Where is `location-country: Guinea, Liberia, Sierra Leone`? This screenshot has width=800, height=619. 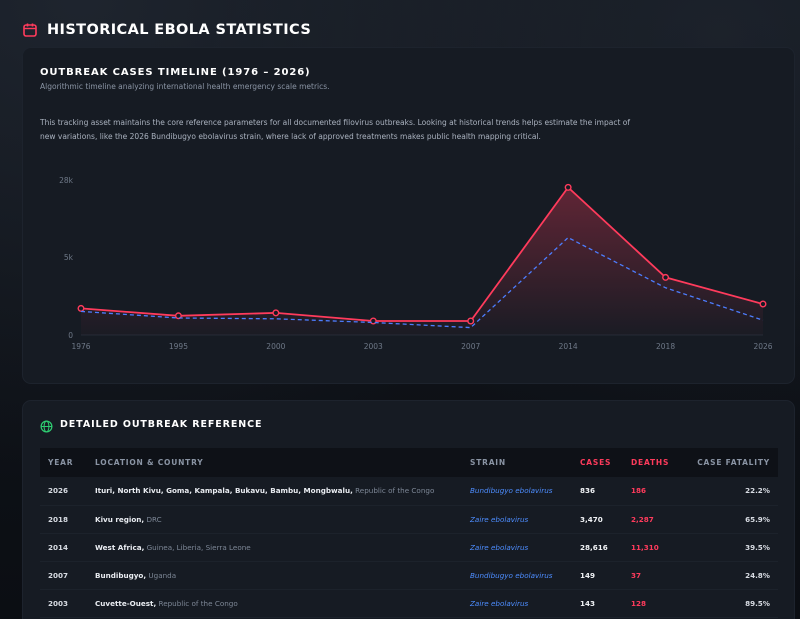
location-country: Guinea, Liberia, Sierra Leone is located at coordinates (197, 547).